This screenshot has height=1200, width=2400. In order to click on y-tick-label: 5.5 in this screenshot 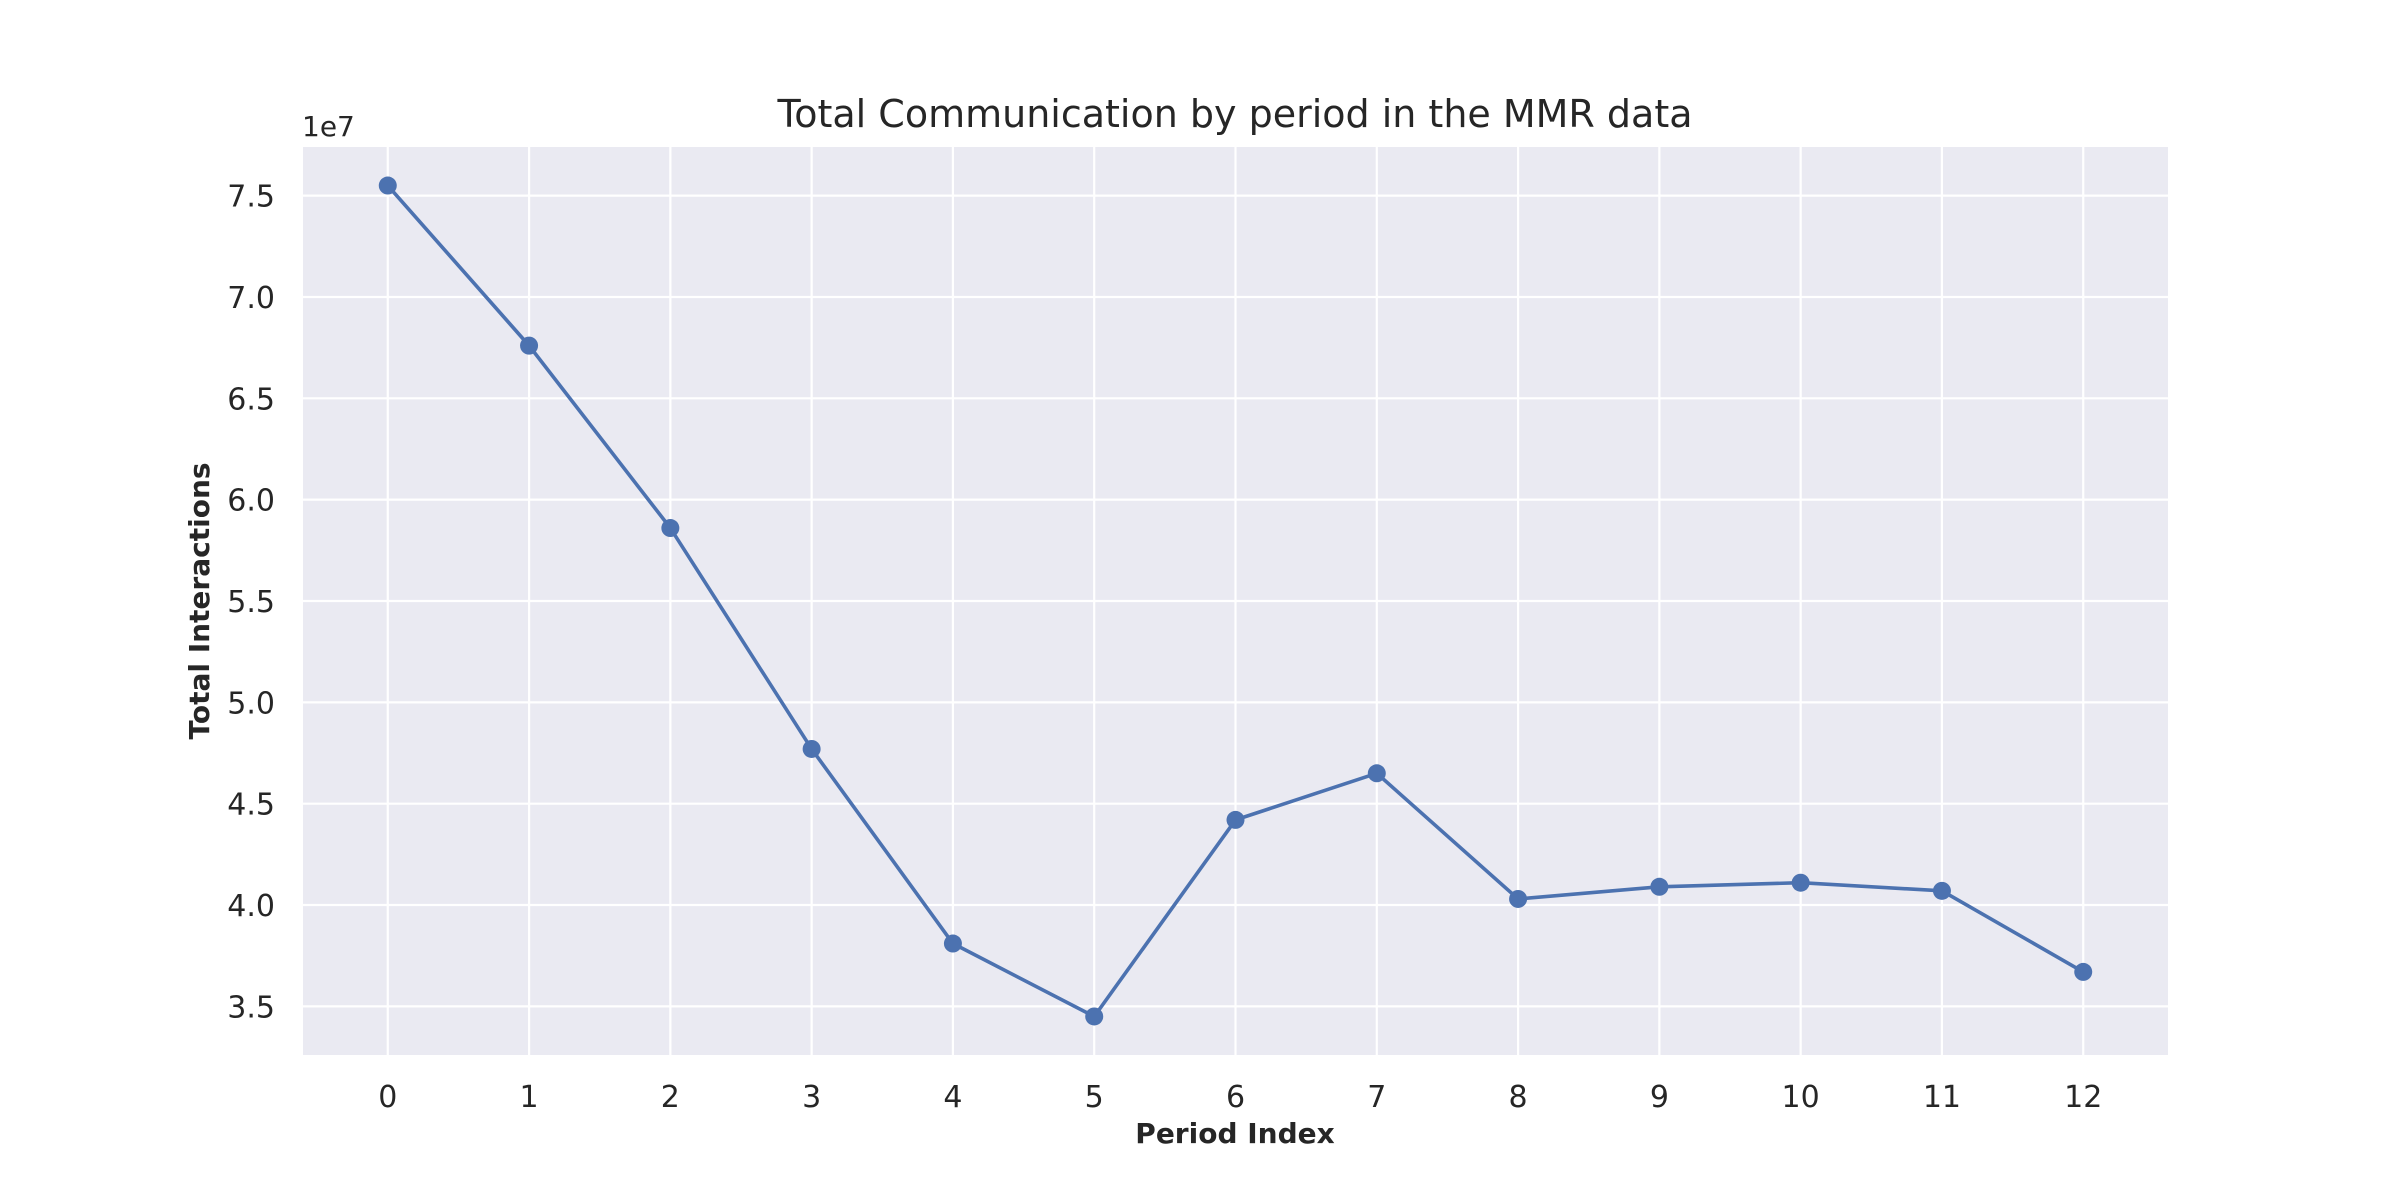, I will do `click(251, 602)`.